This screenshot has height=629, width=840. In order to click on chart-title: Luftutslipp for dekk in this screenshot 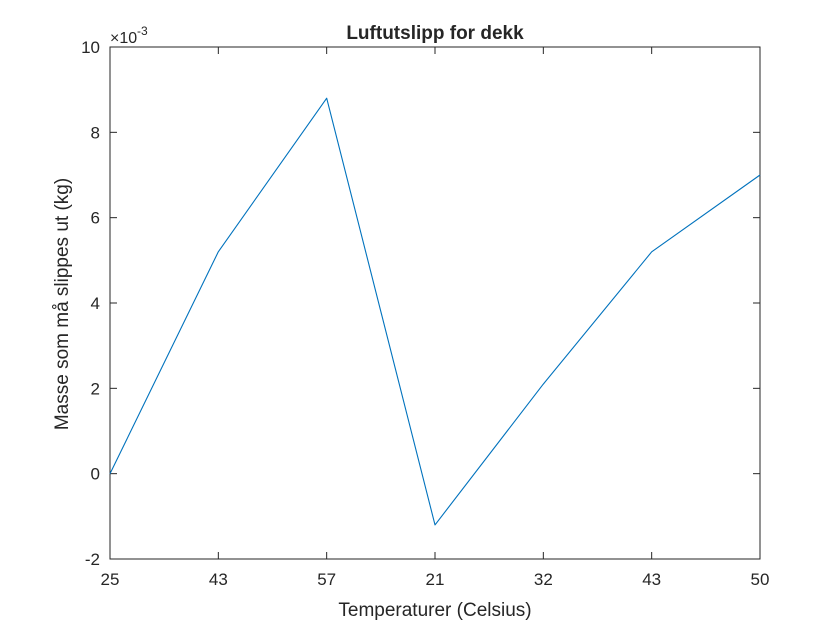, I will do `click(435, 33)`.